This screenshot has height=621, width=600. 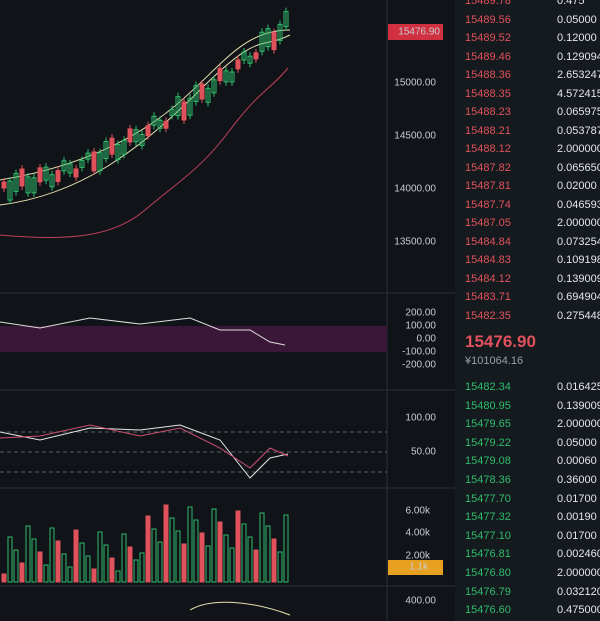 What do you see at coordinates (527, 75) in the screenshot?
I see `order-row: 15488.36 2.653247` at bounding box center [527, 75].